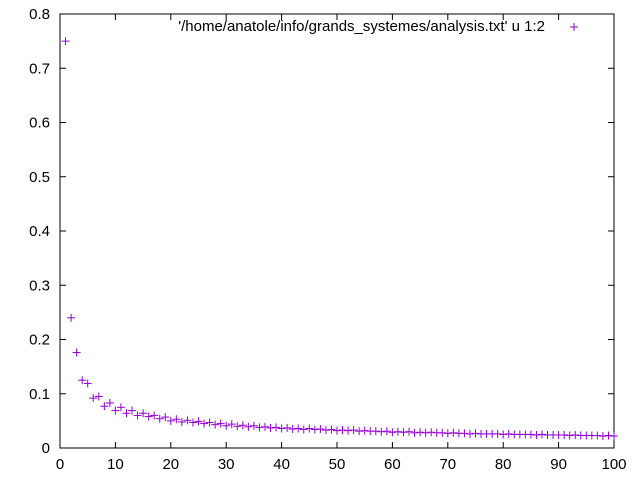 The height and width of the screenshot is (480, 640). Describe the element at coordinates (613, 464) in the screenshot. I see `x-tick-label: 100` at that location.